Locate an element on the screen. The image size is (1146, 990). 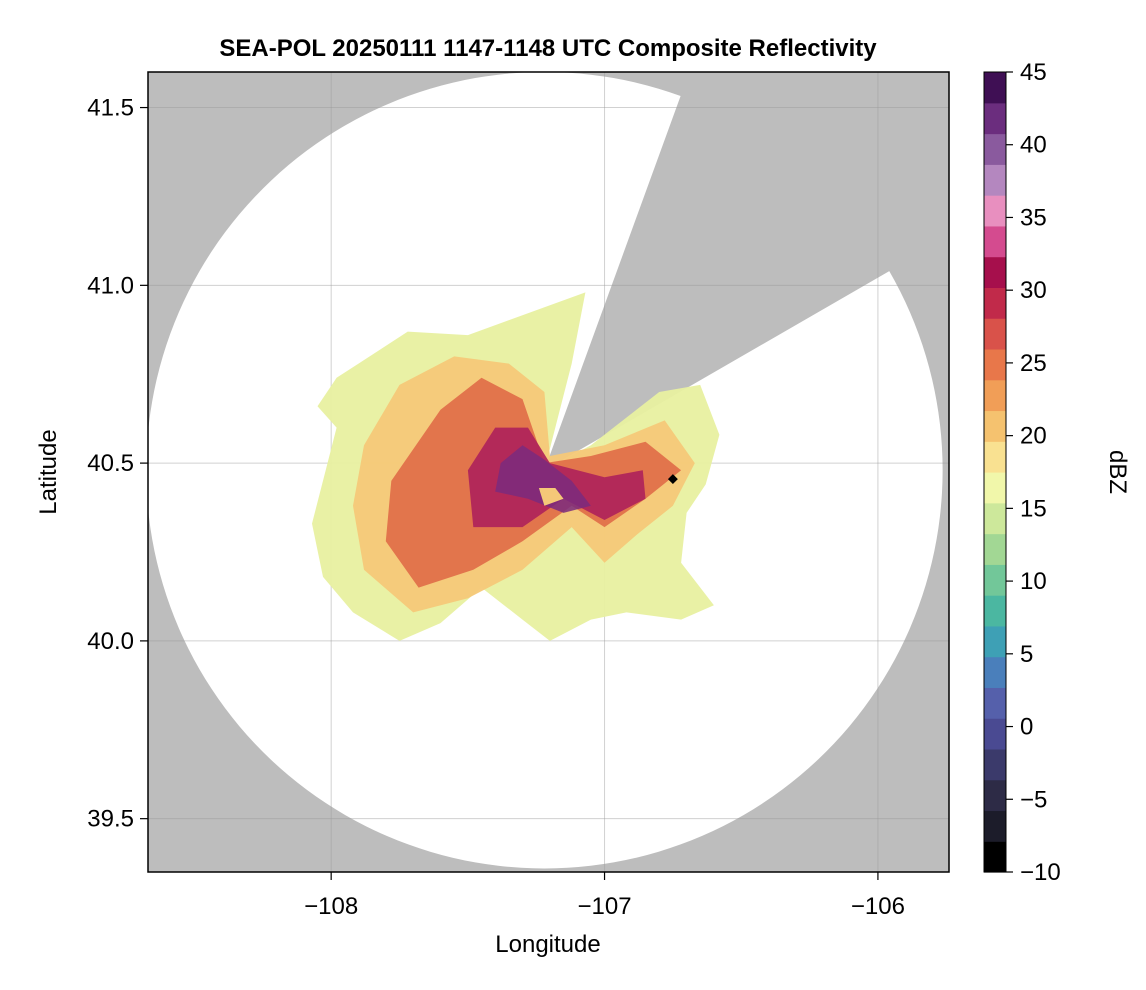
echo-clutter is located at coordinates (551, 497).